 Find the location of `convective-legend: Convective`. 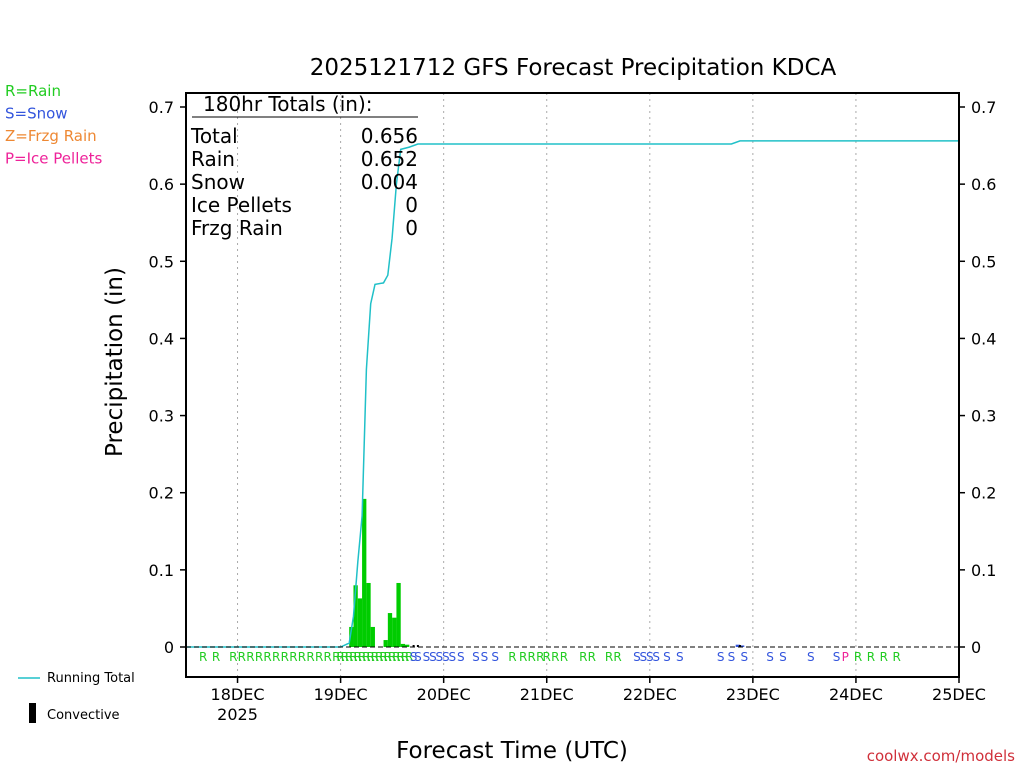

convective-legend: Convective is located at coordinates (74, 713).